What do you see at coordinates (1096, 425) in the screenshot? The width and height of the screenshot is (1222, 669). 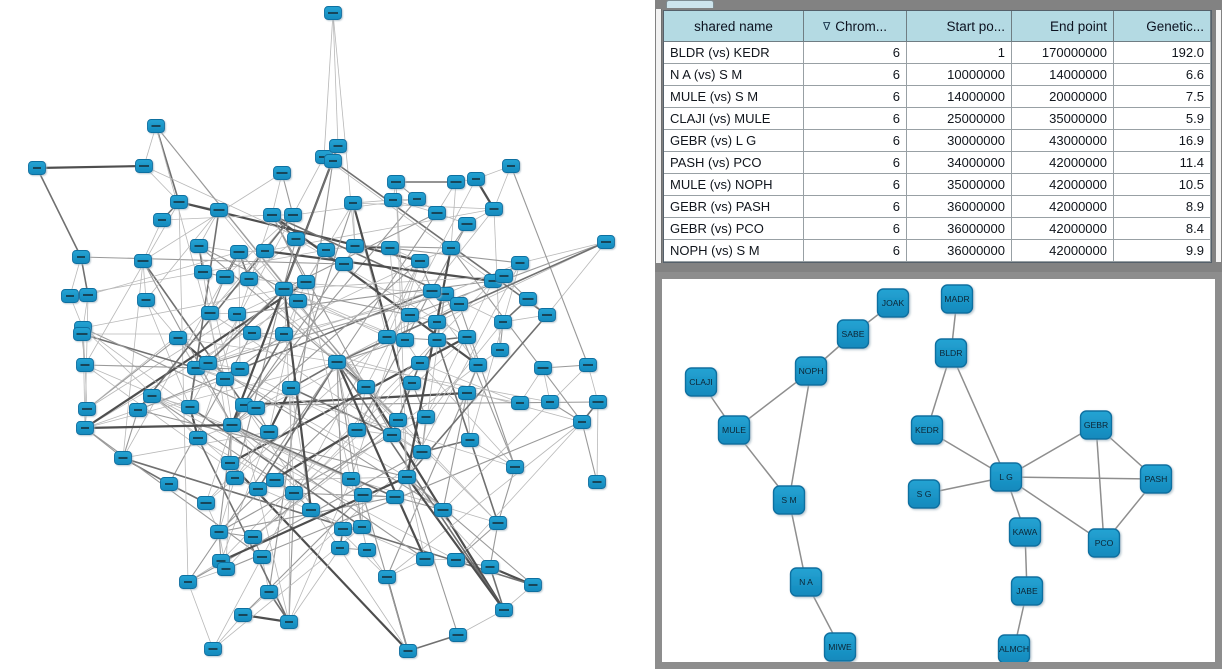 I see `network-node-GEBR: GEBR` at bounding box center [1096, 425].